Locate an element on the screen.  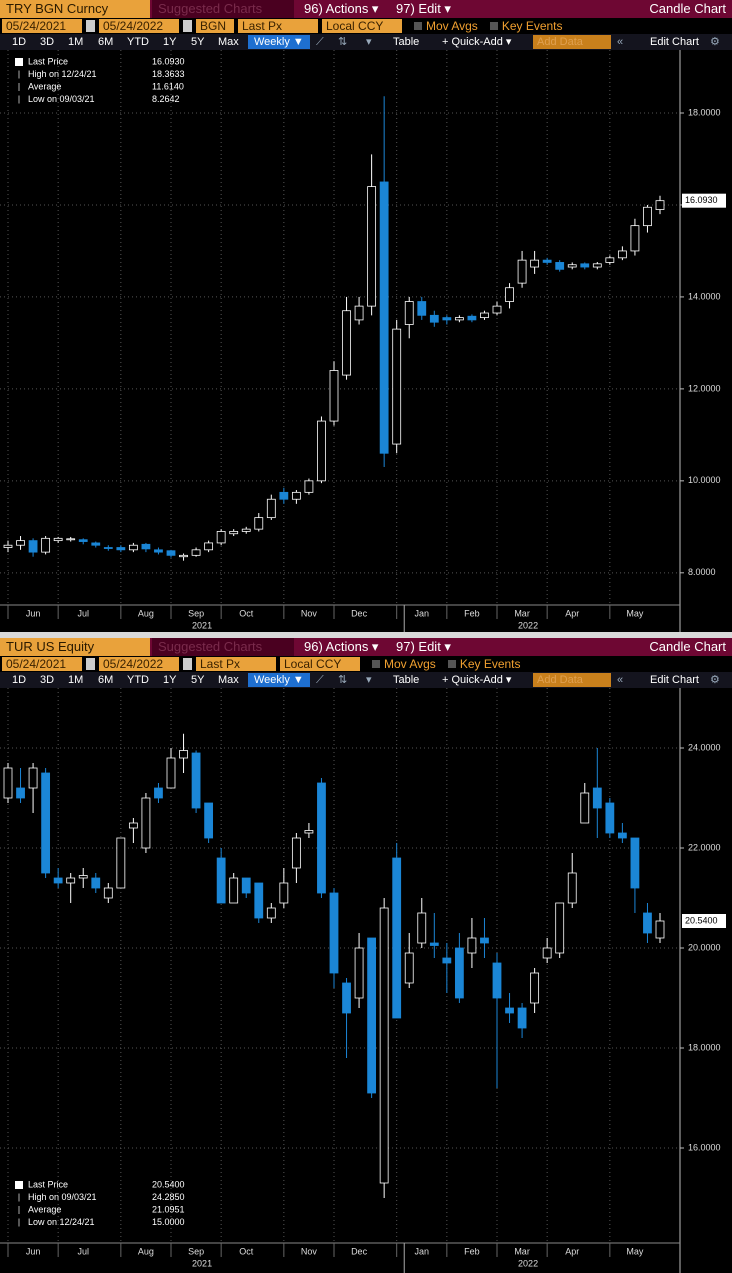
y-tick-label: 18.0000 is located at coordinates (704, 1047).